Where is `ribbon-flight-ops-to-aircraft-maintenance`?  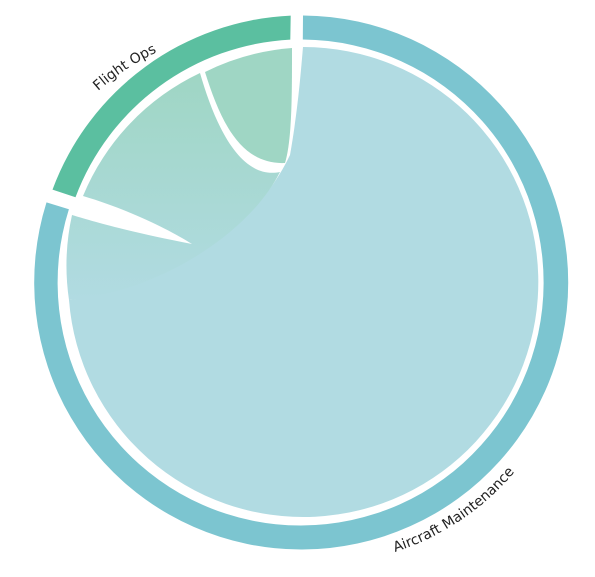
ribbon-flight-ops-to-aircraft-maintenance is located at coordinates (173, 186).